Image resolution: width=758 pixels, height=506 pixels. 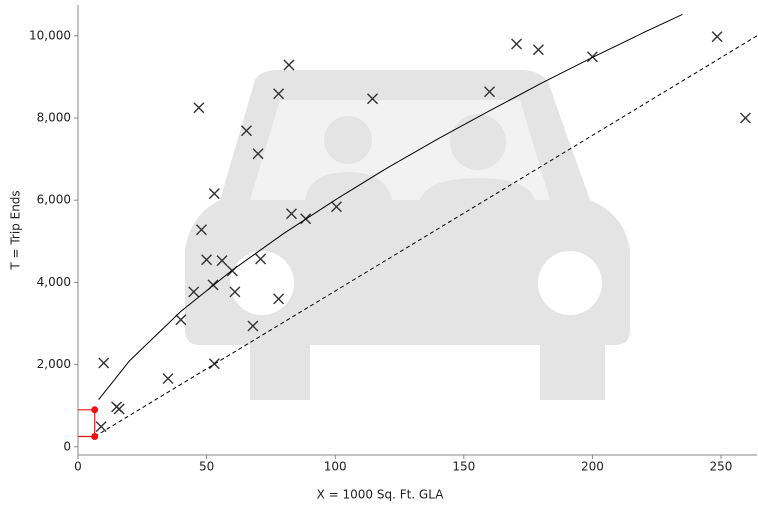 I want to click on x-tick-label: 150, so click(x=463, y=467).